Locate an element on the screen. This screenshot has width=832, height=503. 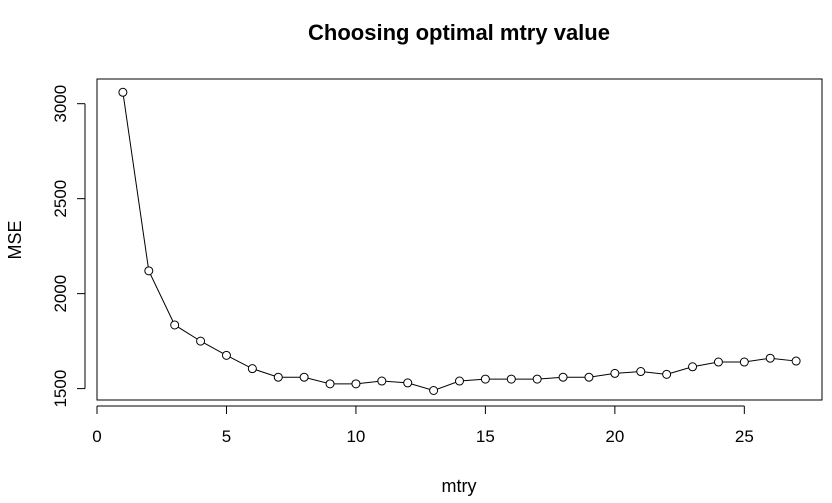
x-axis-label: mtry is located at coordinates (459, 486).